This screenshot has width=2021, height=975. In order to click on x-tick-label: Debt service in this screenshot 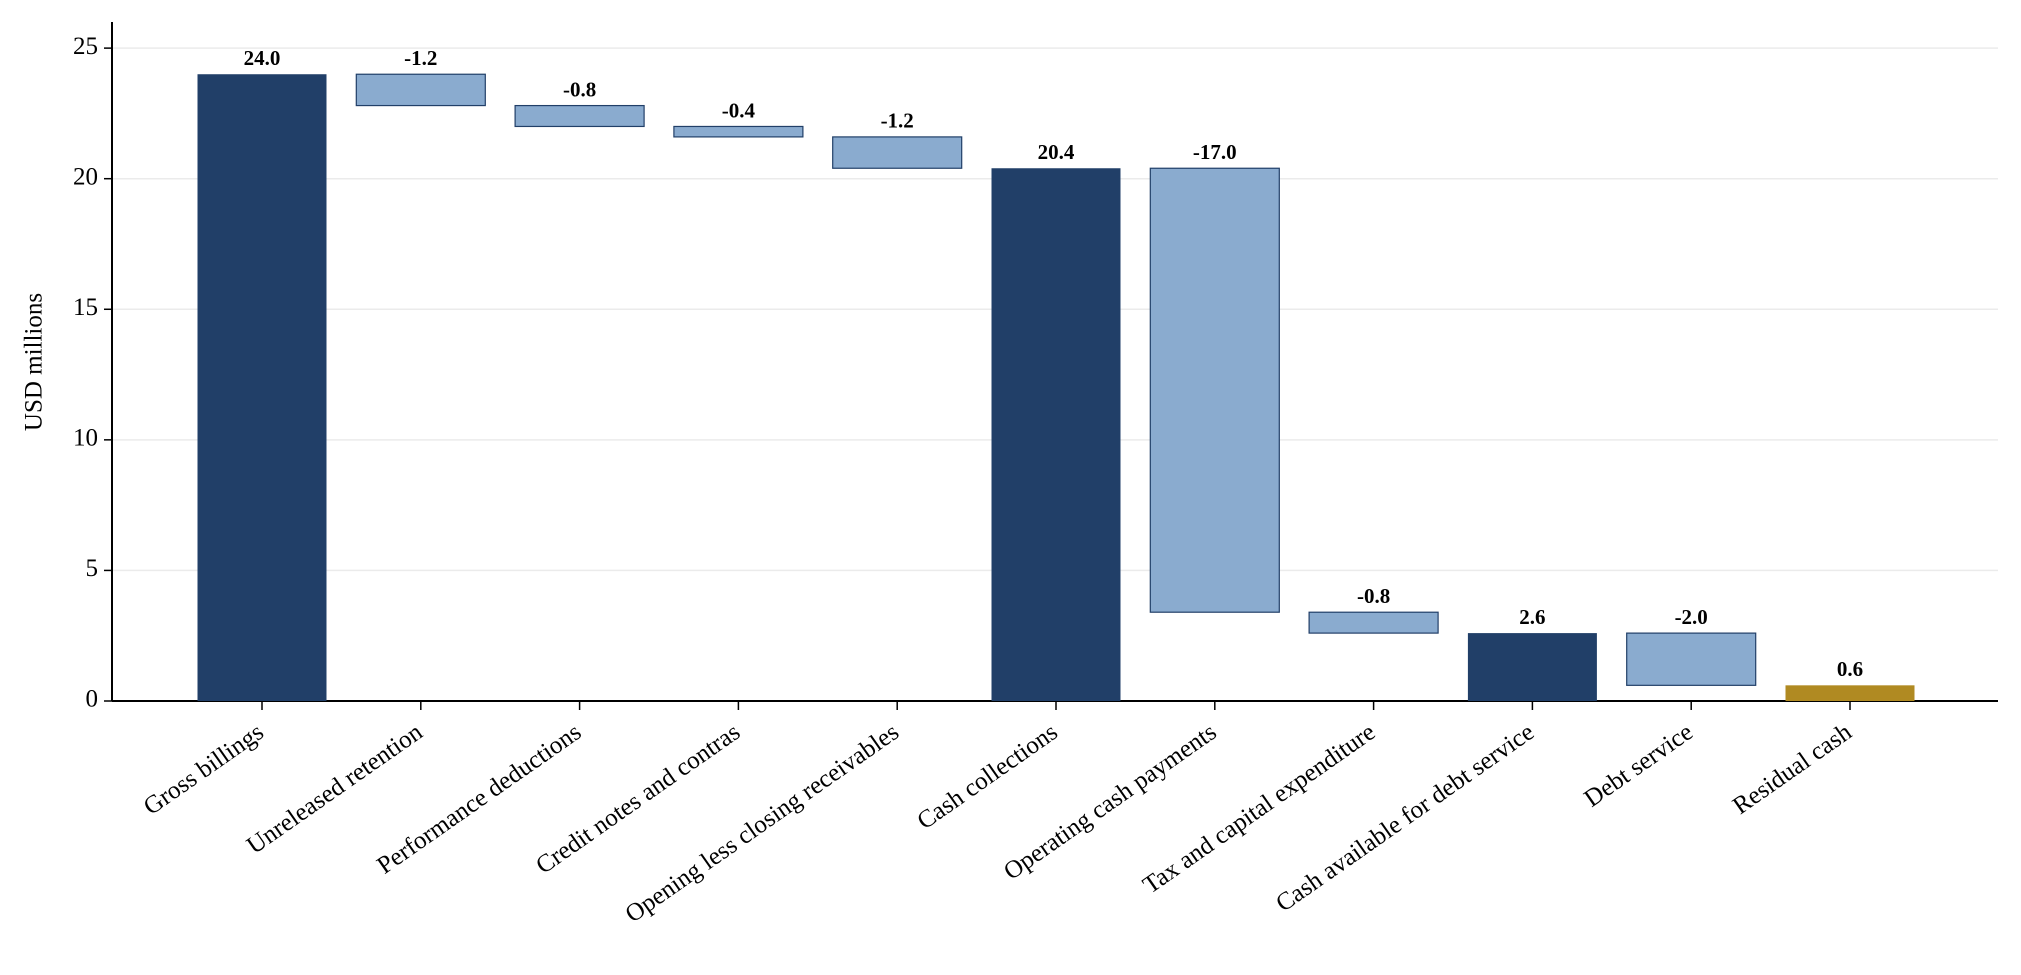, I will do `click(1639, 765)`.